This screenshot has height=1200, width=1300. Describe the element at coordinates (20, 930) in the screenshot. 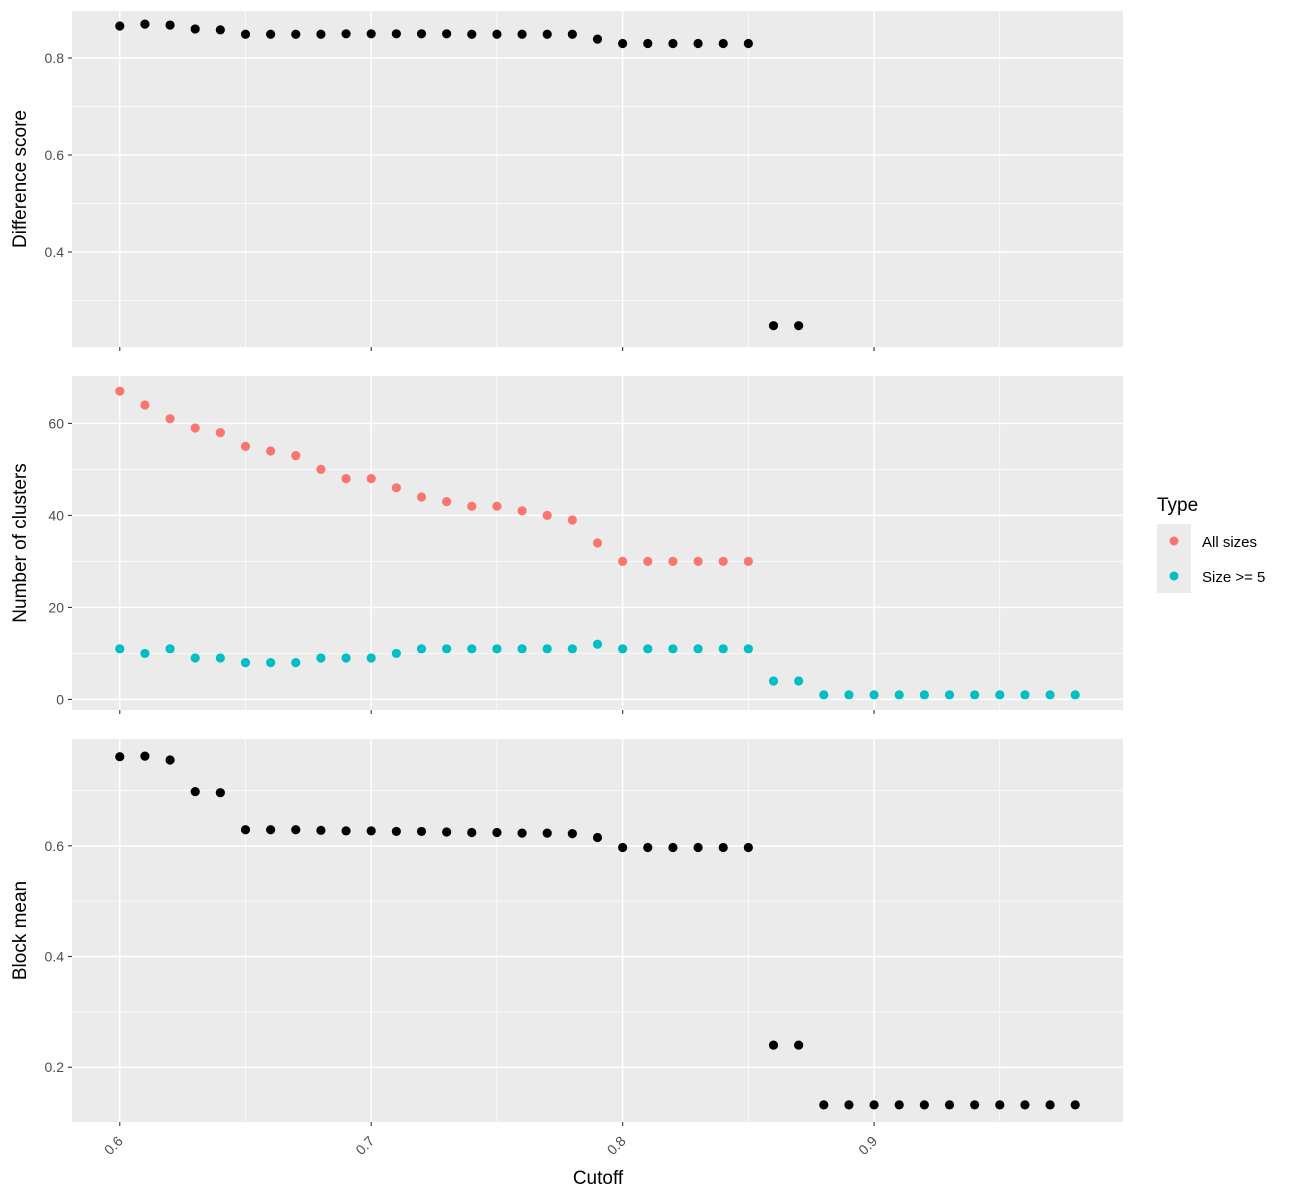

I see `y-axis-title: Block mean` at that location.